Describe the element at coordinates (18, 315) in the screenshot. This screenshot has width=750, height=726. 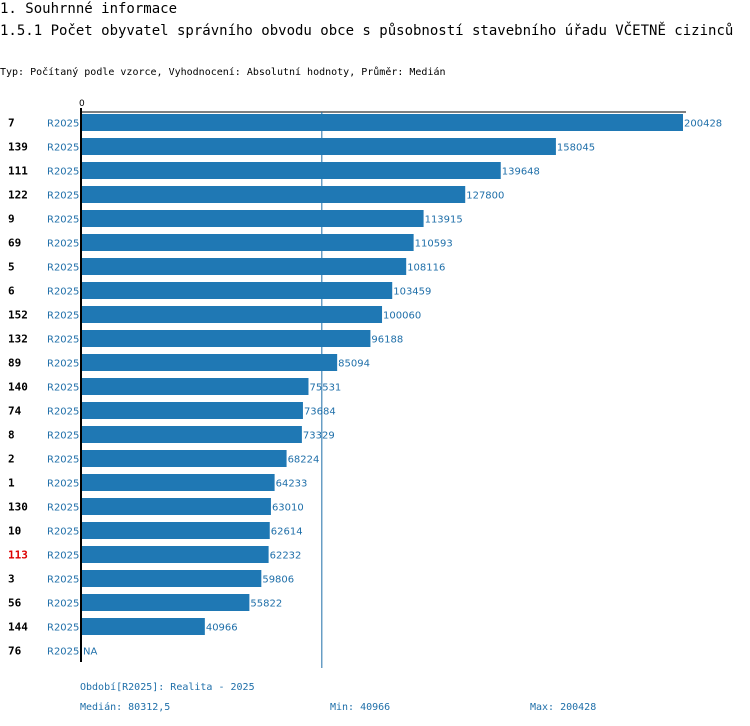
I see `category-label: 152` at that location.